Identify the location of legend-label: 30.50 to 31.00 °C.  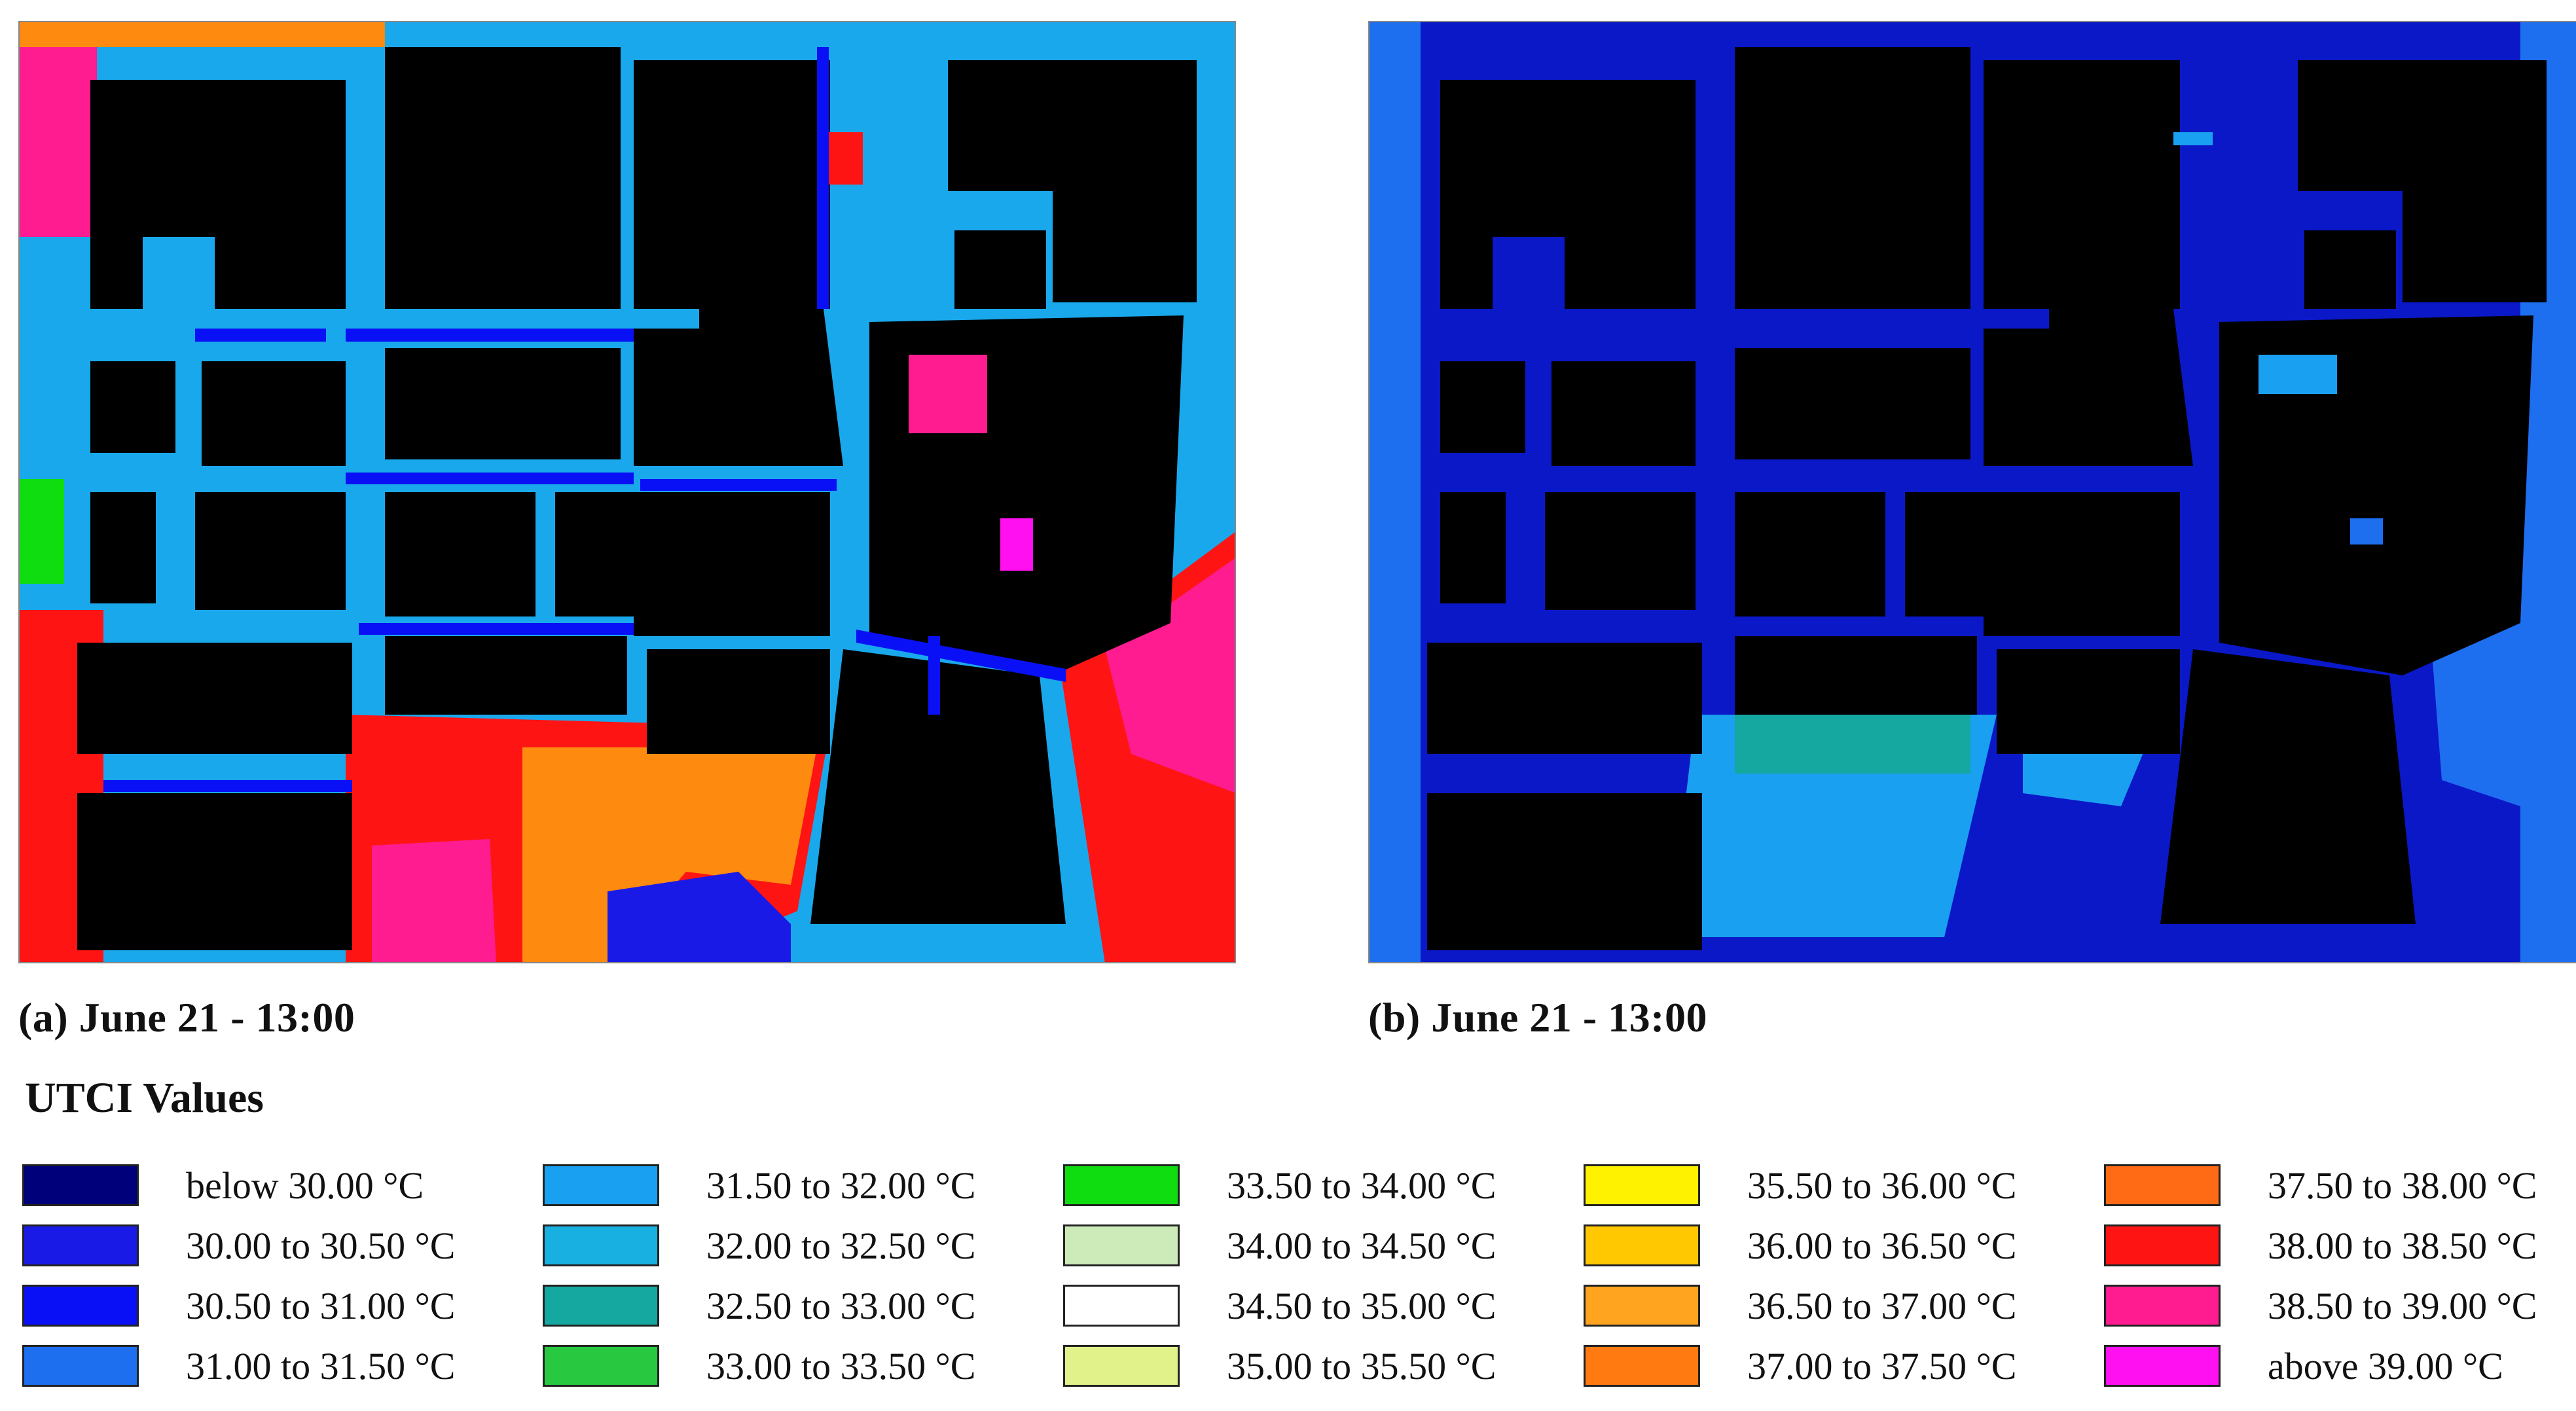
(321, 1305).